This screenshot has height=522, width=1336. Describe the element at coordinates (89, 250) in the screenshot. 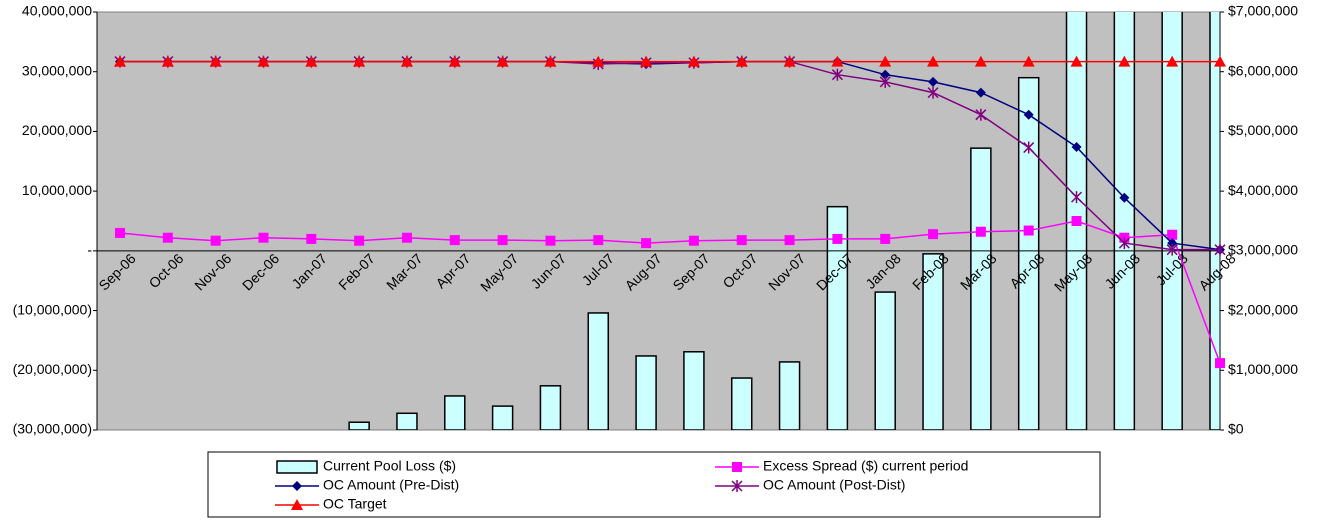

I see `y-tick-label: -` at that location.